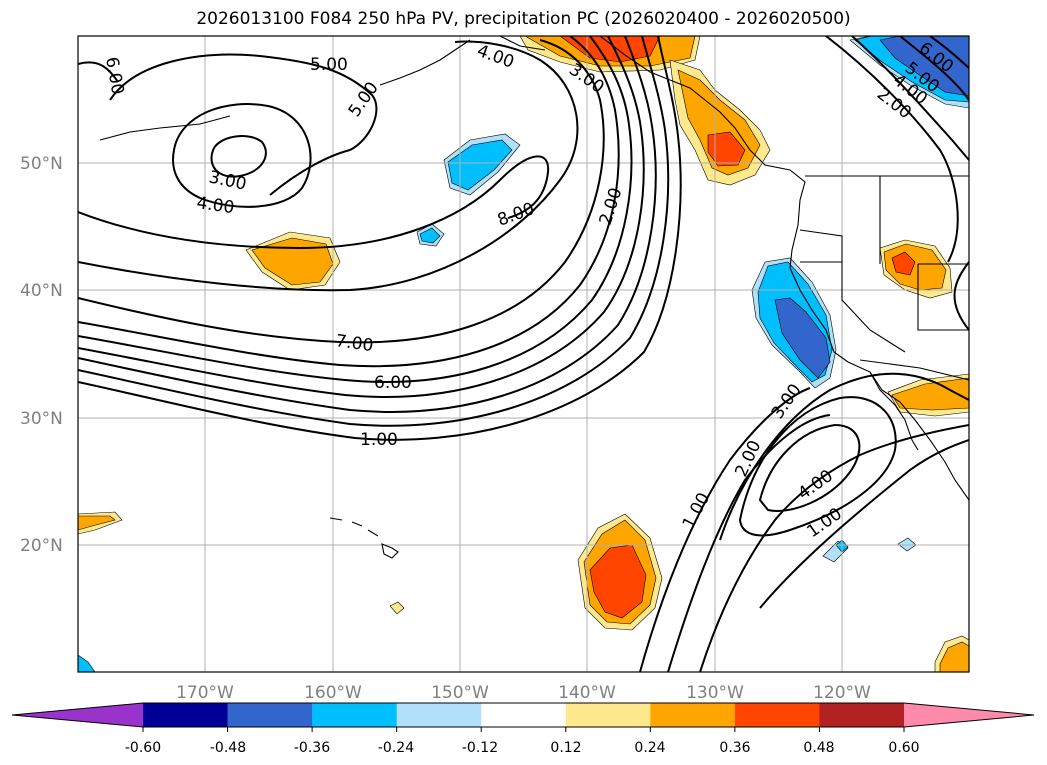 The width and height of the screenshot is (1047, 765). What do you see at coordinates (312, 748) in the screenshot?
I see `colorbar-tick-label: -0.36` at bounding box center [312, 748].